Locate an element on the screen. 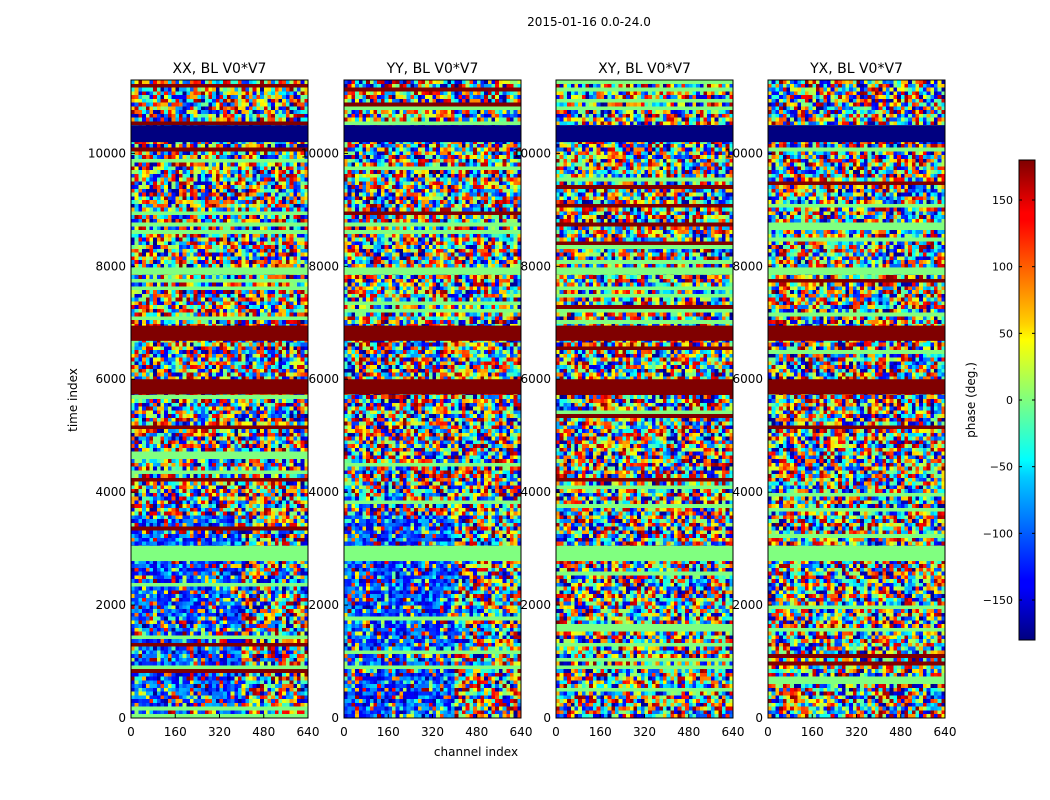 The width and height of the screenshot is (1050, 800). colorbar-tick-label: −100 is located at coordinates (998, 533).